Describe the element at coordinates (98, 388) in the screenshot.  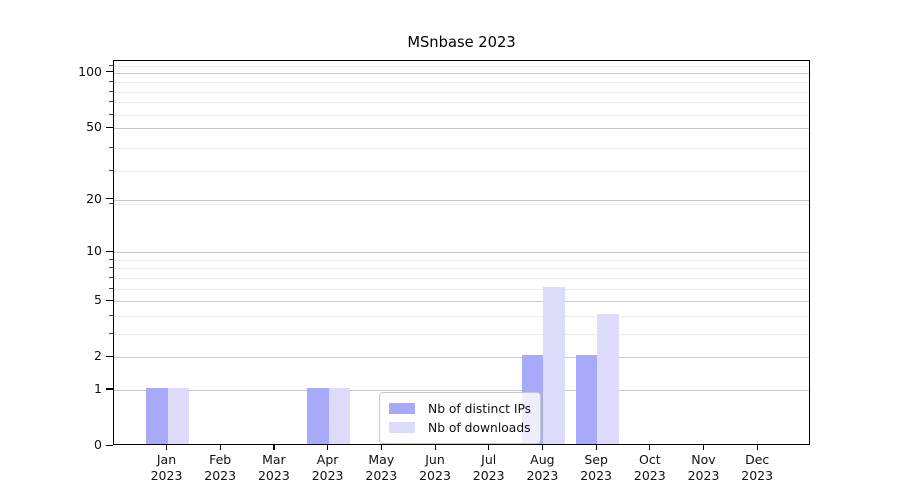
I see `y-tick-label: 1` at that location.